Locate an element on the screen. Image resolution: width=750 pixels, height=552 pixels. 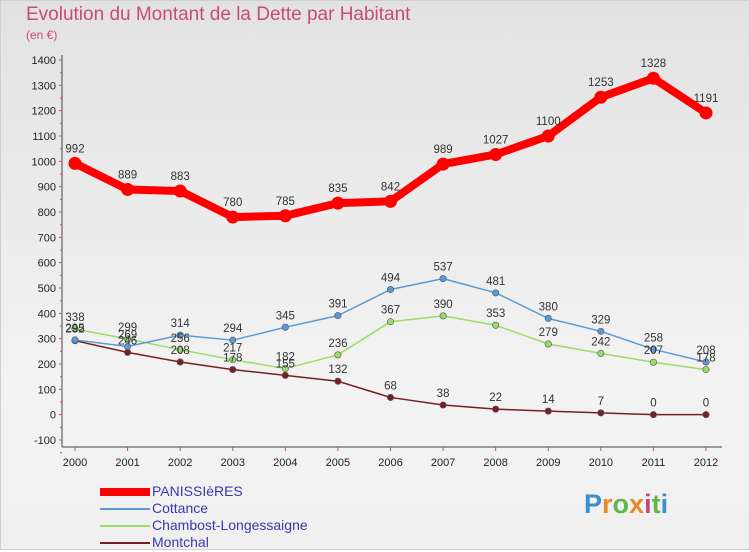
legend-label: Montchal is located at coordinates (180, 542).